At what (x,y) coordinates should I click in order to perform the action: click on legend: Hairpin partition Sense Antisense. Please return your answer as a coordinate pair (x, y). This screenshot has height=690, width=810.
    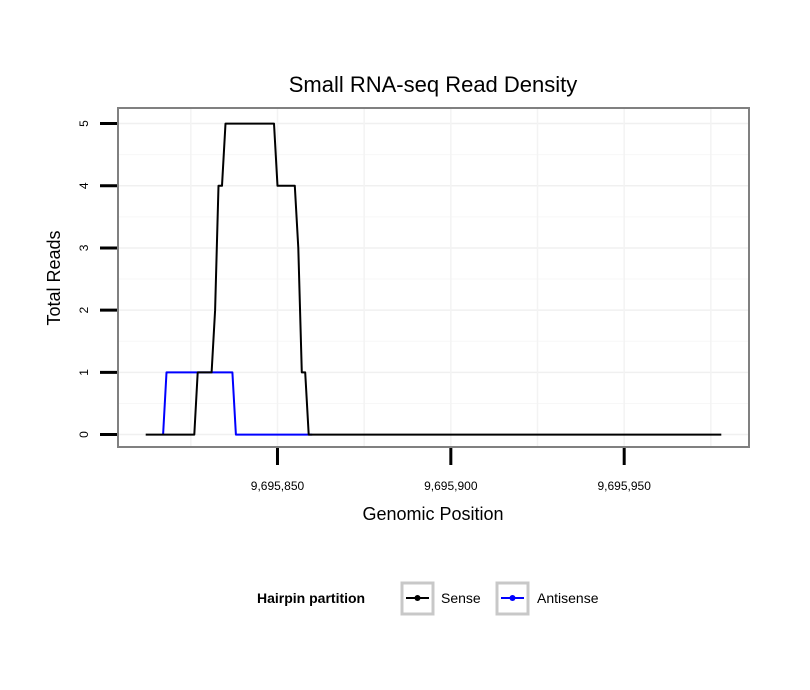
    Looking at the image, I should click on (428, 598).